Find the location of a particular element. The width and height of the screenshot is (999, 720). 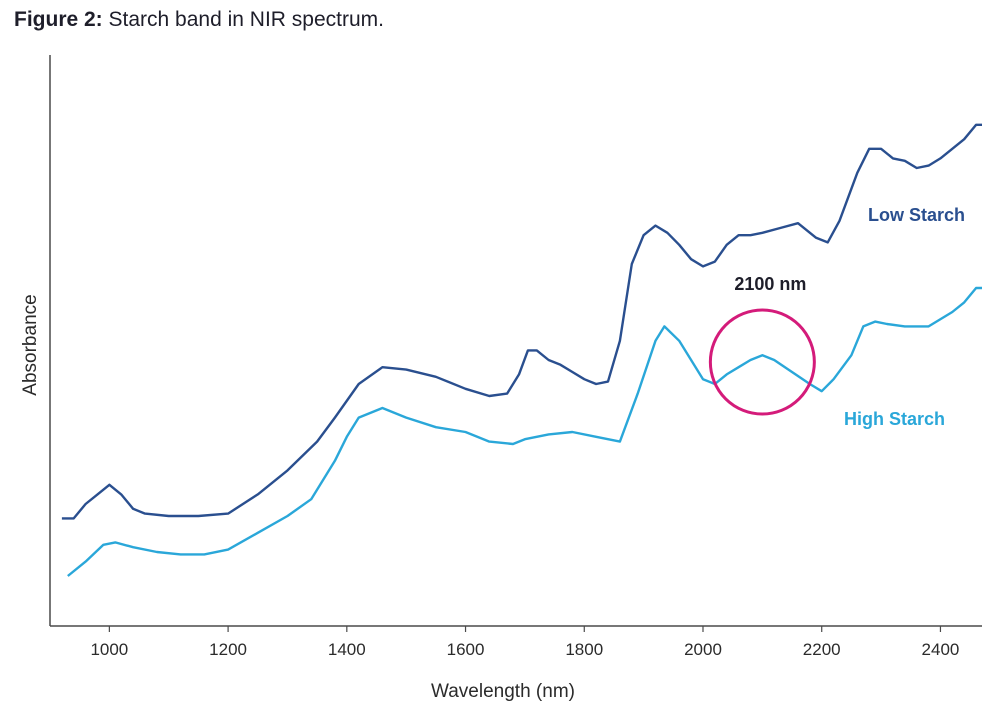

x-tick-label-1400: 1400 is located at coordinates (347, 649).